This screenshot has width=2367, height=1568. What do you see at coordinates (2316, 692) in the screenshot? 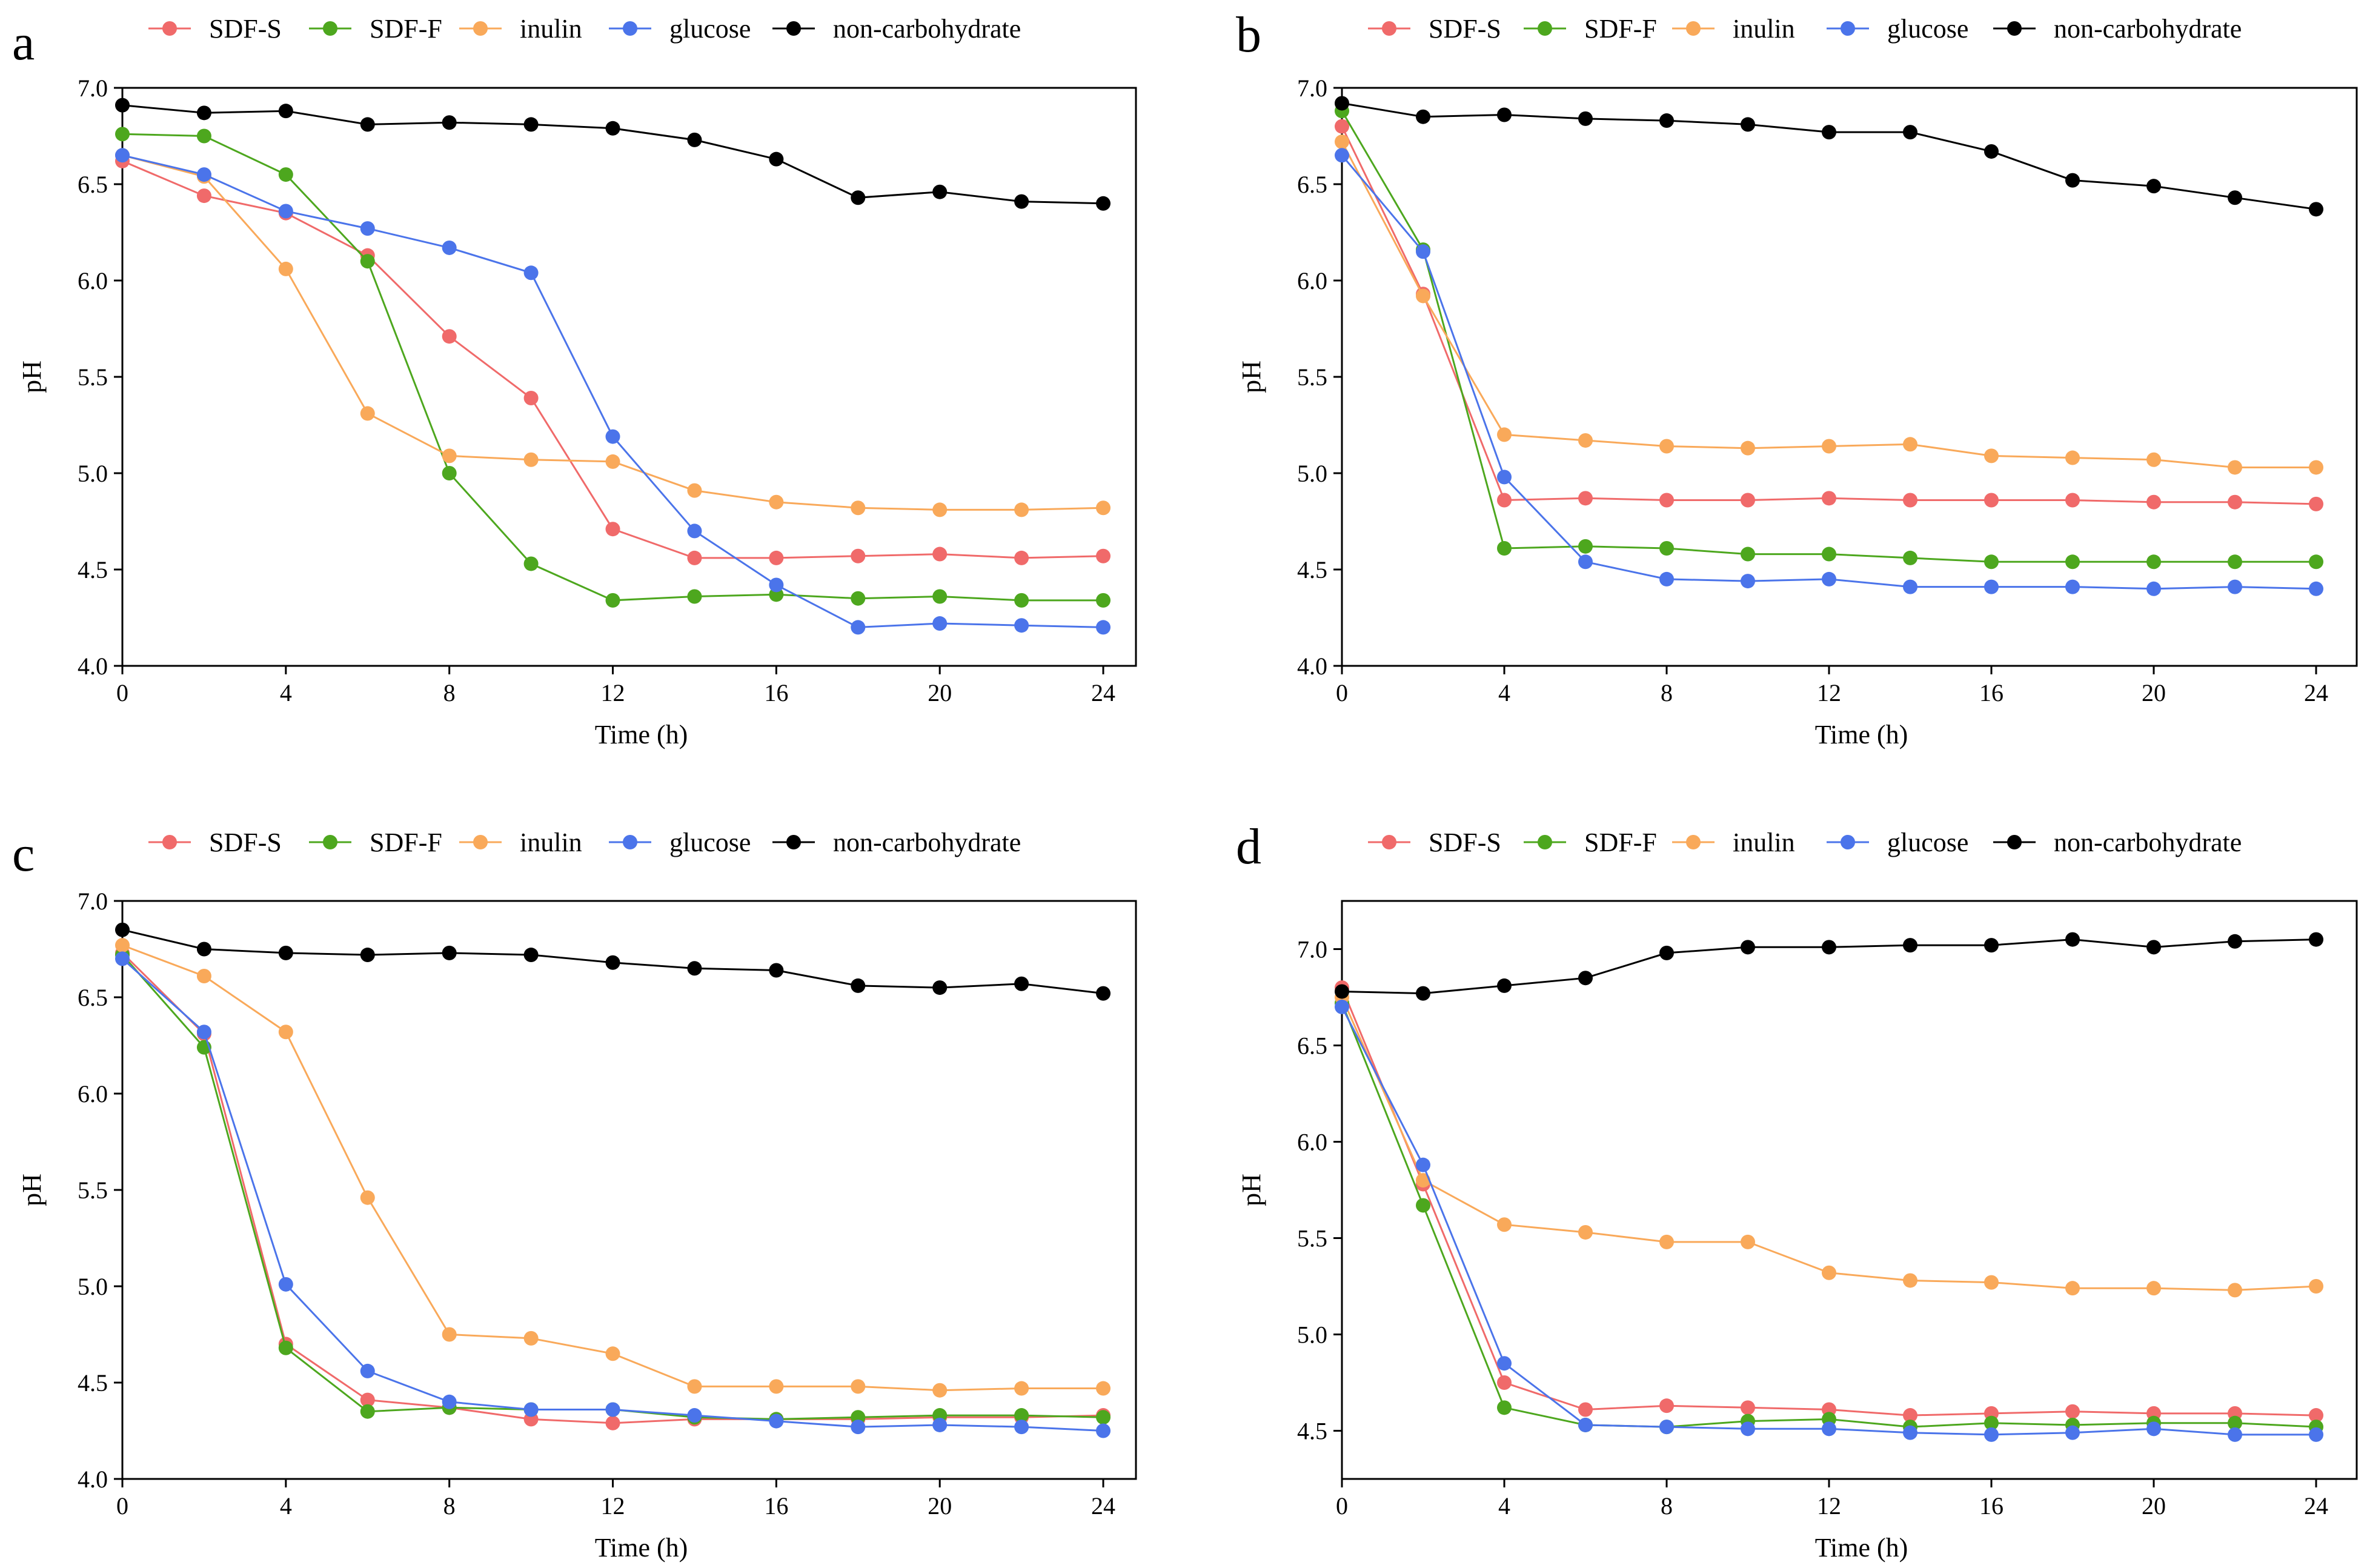
I see `x-tick-label: 24` at bounding box center [2316, 692].